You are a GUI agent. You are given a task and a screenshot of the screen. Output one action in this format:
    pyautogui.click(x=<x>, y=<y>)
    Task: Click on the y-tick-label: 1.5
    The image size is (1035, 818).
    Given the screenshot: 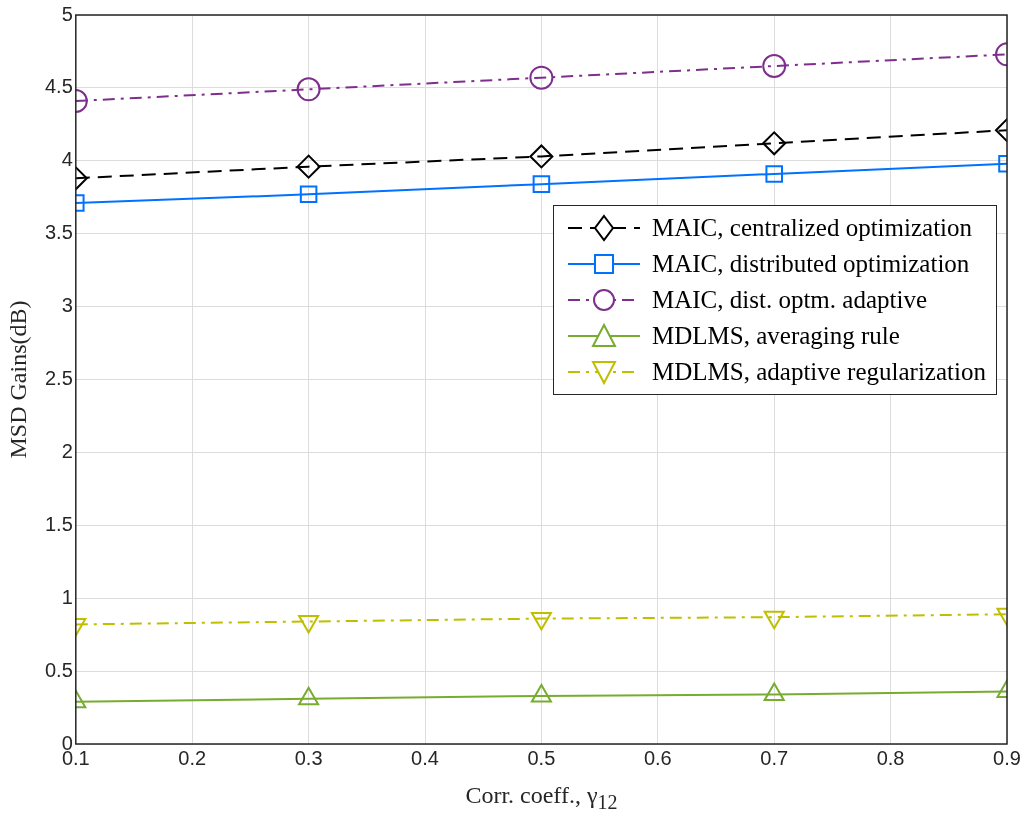 What is the action you would take?
    pyautogui.click(x=58, y=523)
    